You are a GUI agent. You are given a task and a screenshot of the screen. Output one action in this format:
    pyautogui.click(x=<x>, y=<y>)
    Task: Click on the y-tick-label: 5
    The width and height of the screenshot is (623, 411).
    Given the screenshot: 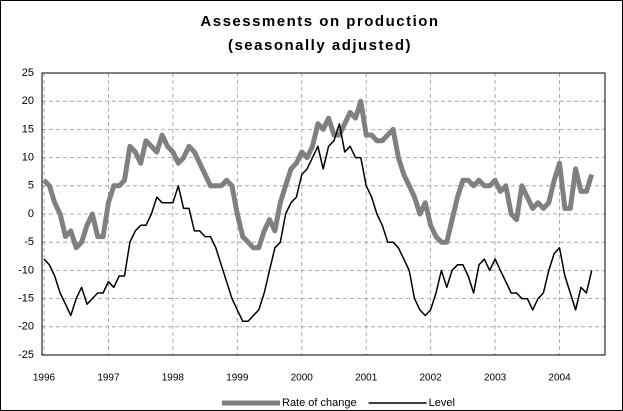 What is the action you would take?
    pyautogui.click(x=31, y=186)
    